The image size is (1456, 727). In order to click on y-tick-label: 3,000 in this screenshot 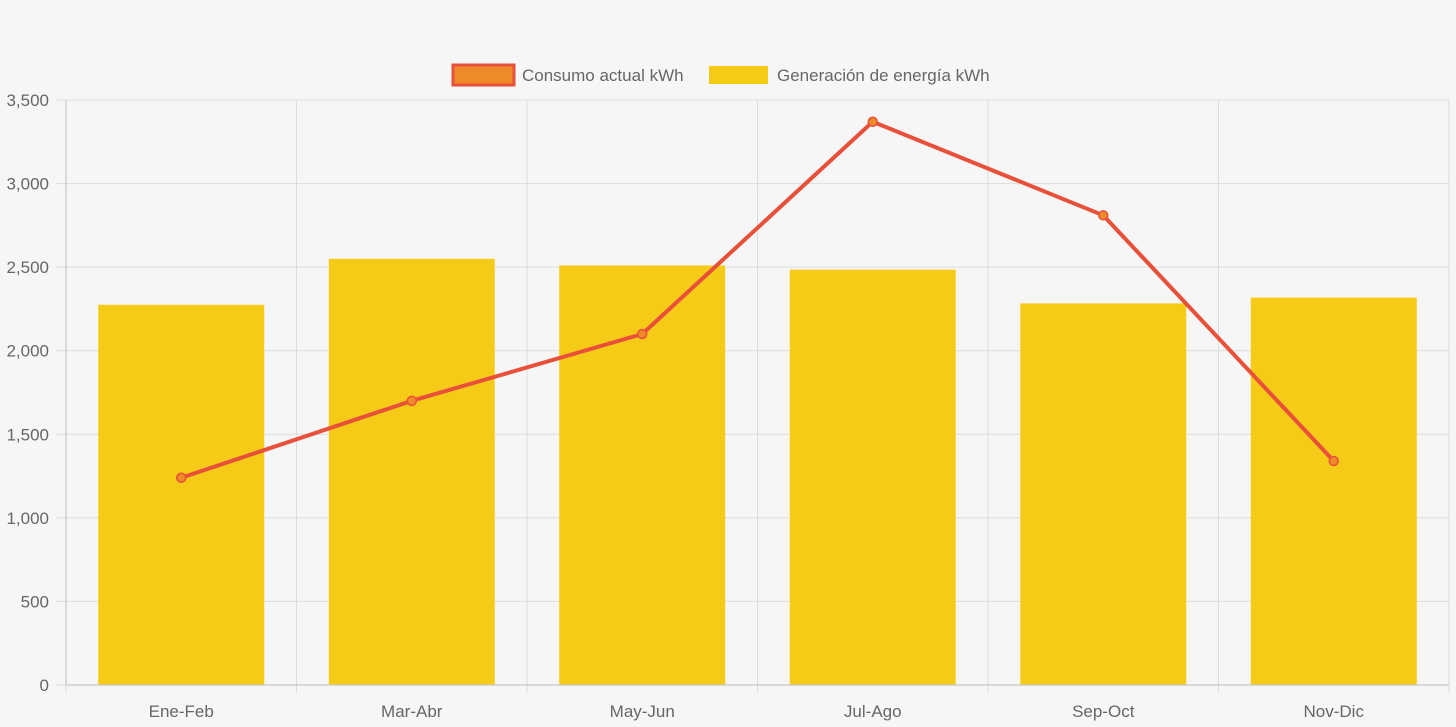, I will do `click(27, 184)`.